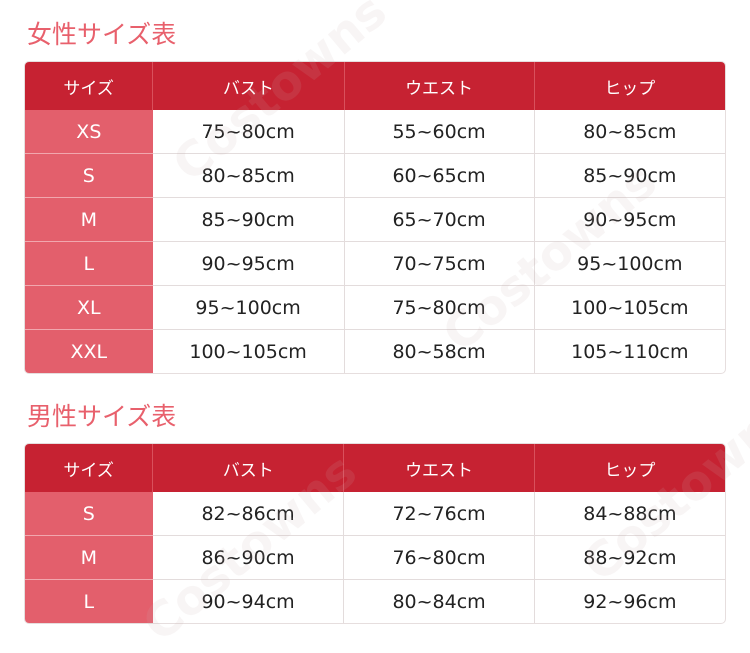 Image resolution: width=750 pixels, height=653 pixels. Describe the element at coordinates (439, 132) in the screenshot. I see `cell-waist: 55~60cm` at that location.